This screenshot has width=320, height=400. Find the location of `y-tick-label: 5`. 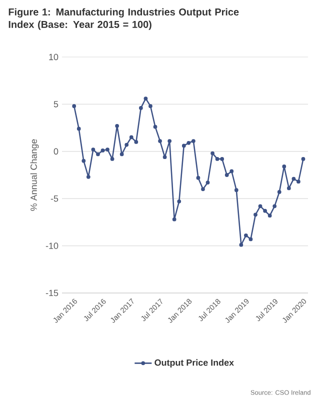

y-tick-label: 5 is located at coordinates (56, 104).